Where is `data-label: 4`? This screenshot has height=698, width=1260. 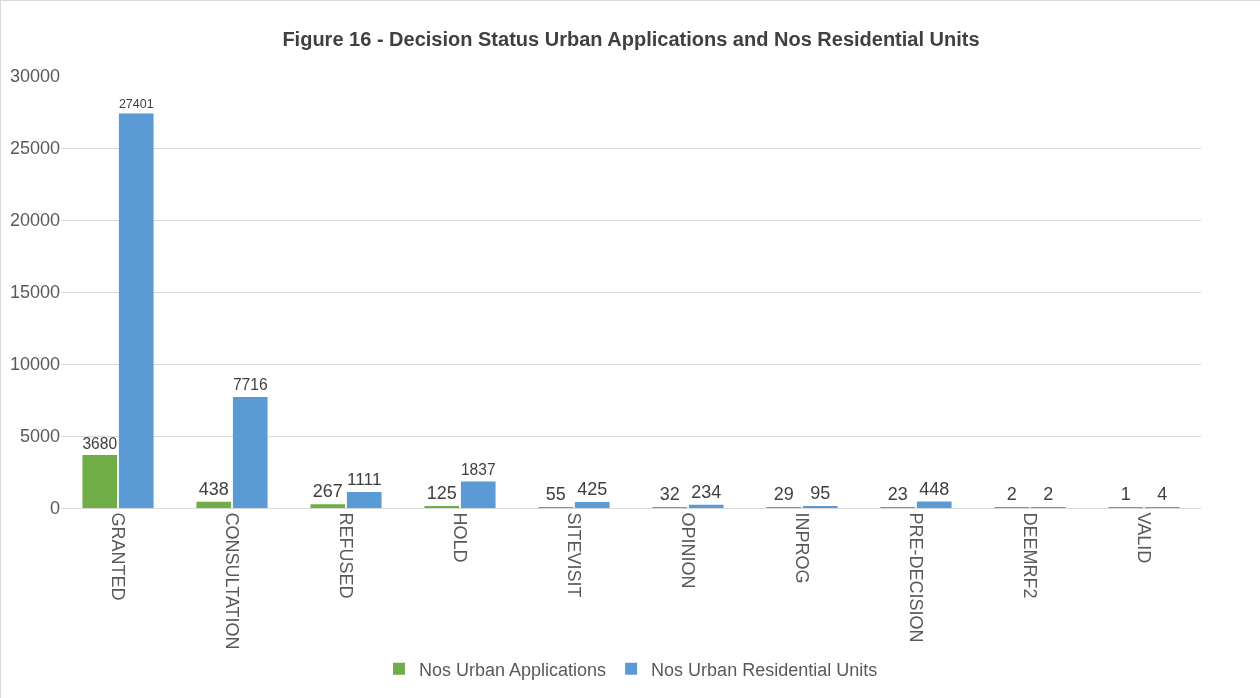 data-label: 4 is located at coordinates (1162, 494).